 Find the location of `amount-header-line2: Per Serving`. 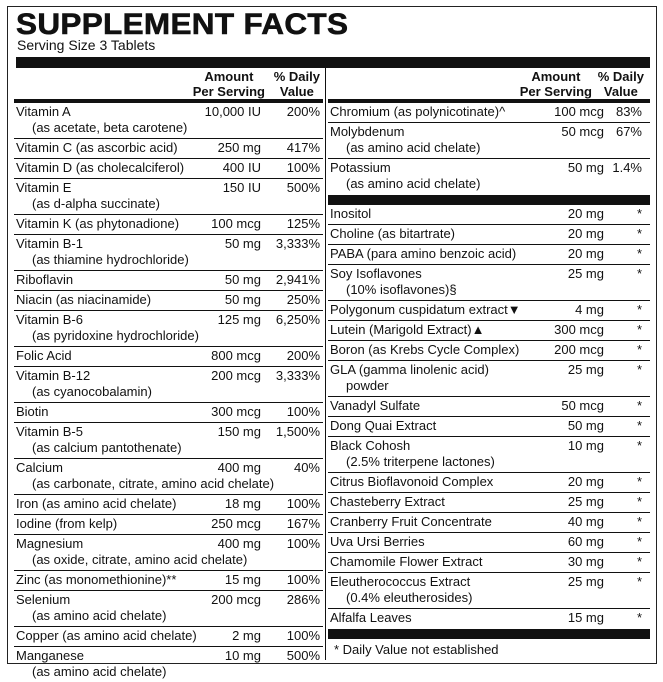

amount-header-line2: Per Serving is located at coordinates (228, 91).